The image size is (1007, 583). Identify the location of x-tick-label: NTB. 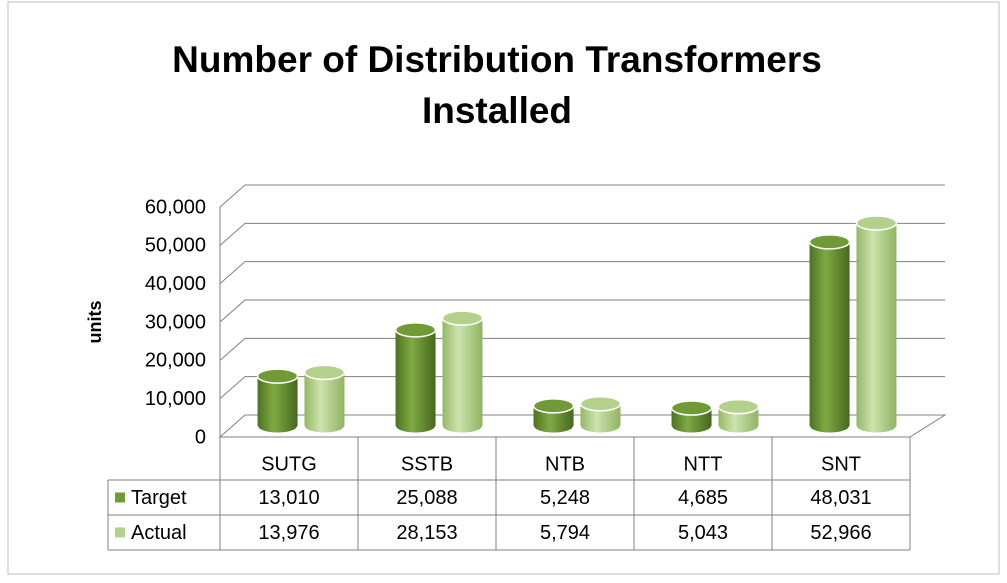
(565, 464).